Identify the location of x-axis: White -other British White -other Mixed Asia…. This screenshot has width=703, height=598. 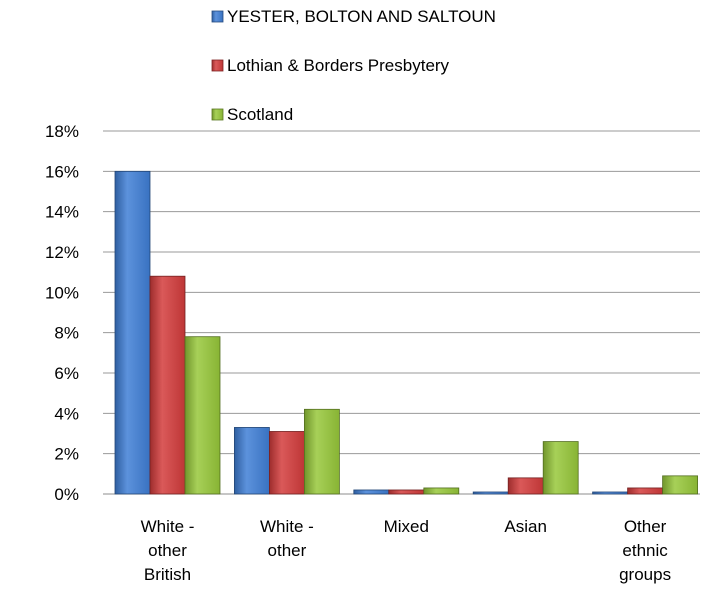
(406, 550).